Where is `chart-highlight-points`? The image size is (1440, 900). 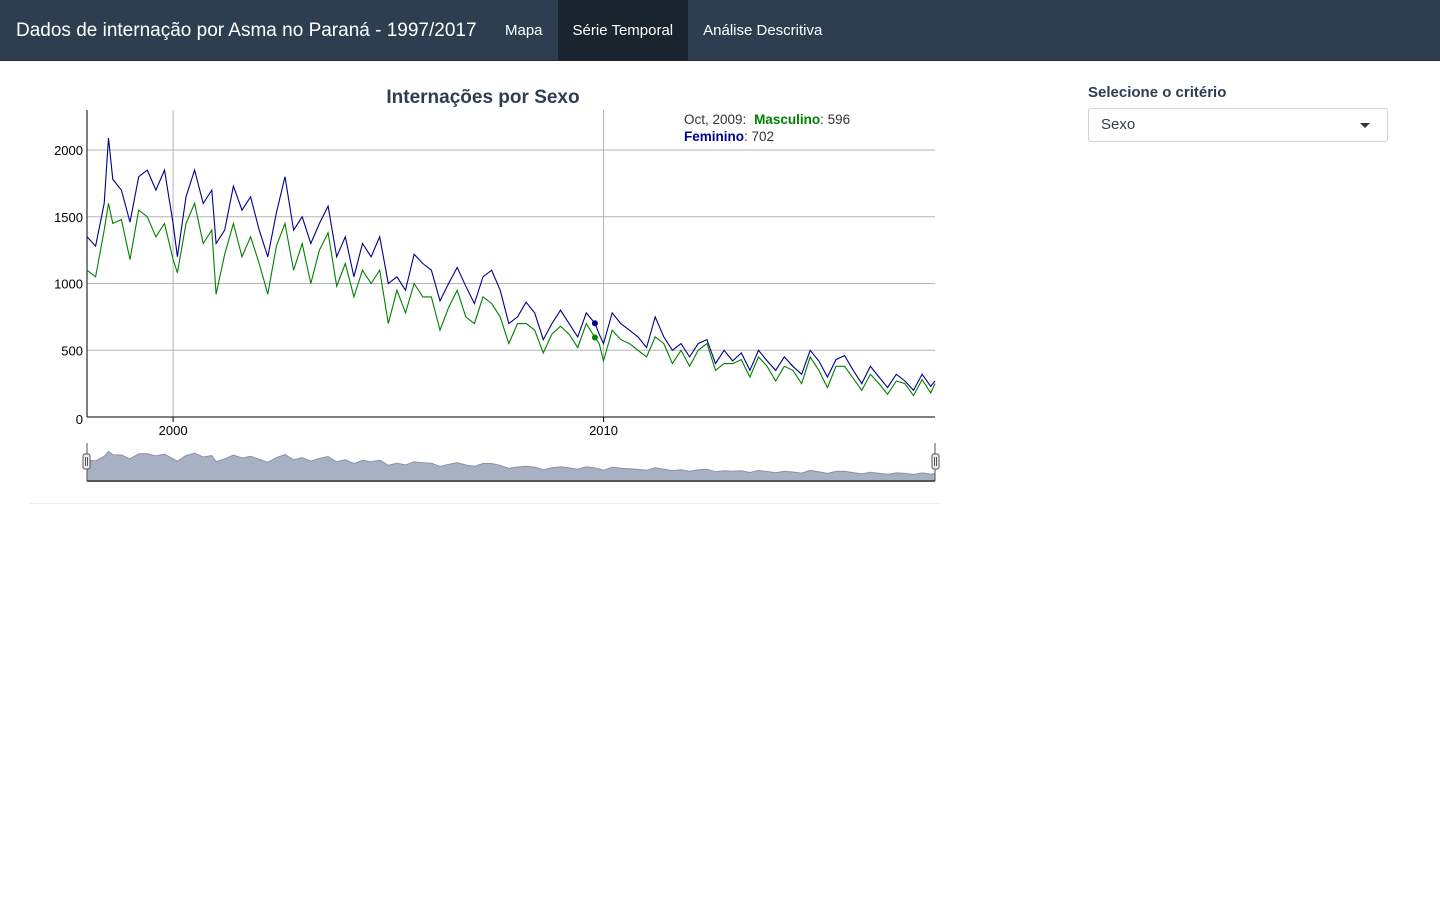 chart-highlight-points is located at coordinates (594, 330).